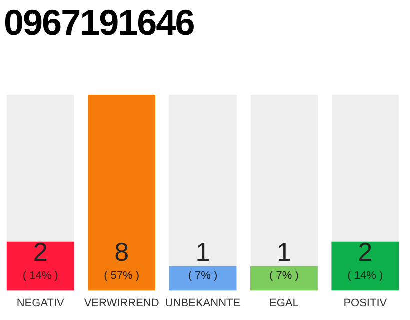  Describe the element at coordinates (203, 303) in the screenshot. I see `x-tick-label: UNBEKANNTE` at that location.